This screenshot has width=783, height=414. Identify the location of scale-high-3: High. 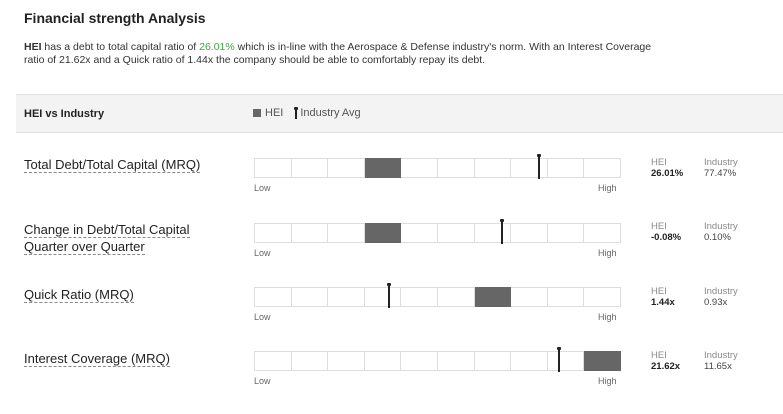
(607, 381).